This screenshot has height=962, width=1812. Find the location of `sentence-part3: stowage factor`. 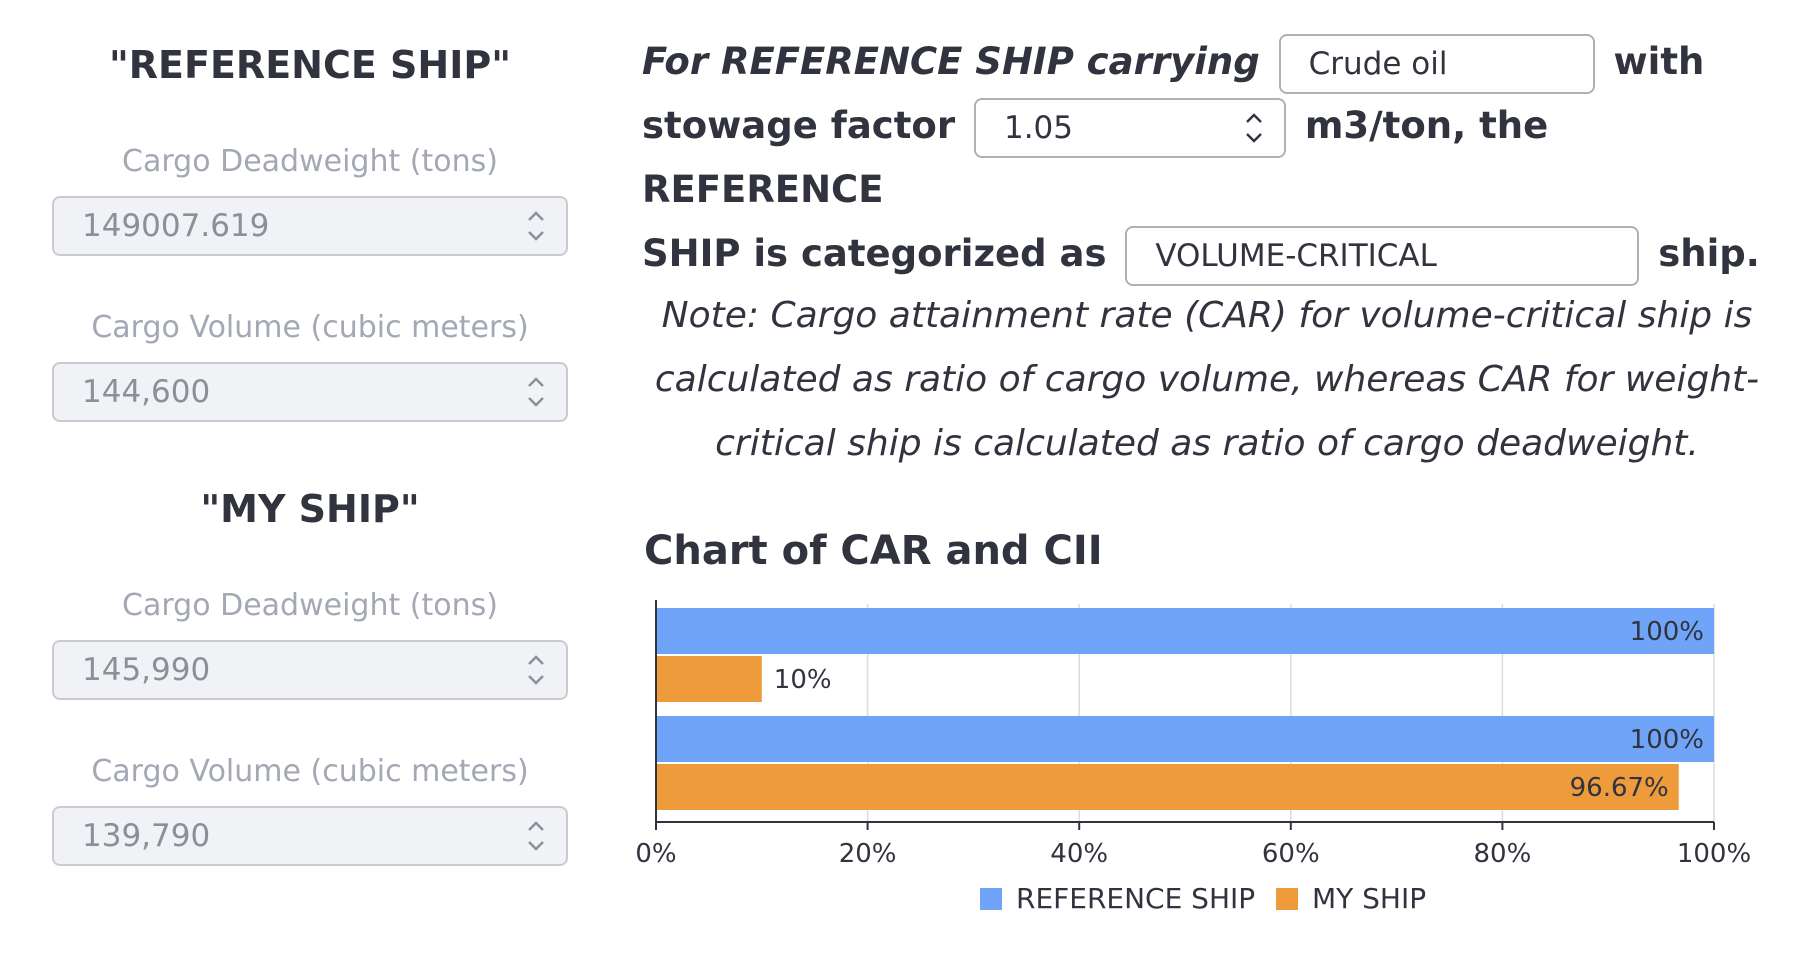

sentence-part3: stowage factor is located at coordinates (799, 125).